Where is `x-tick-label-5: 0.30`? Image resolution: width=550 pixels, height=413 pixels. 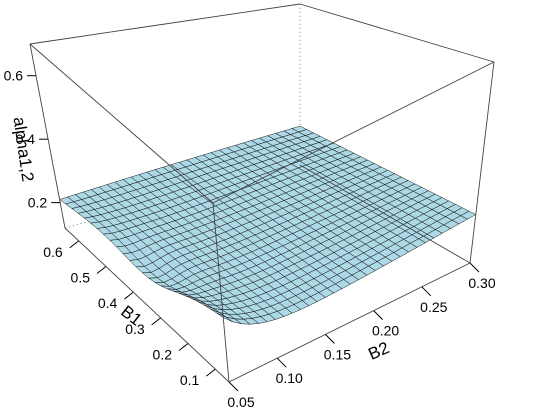 x-tick-label-5: 0.30 is located at coordinates (481, 283).